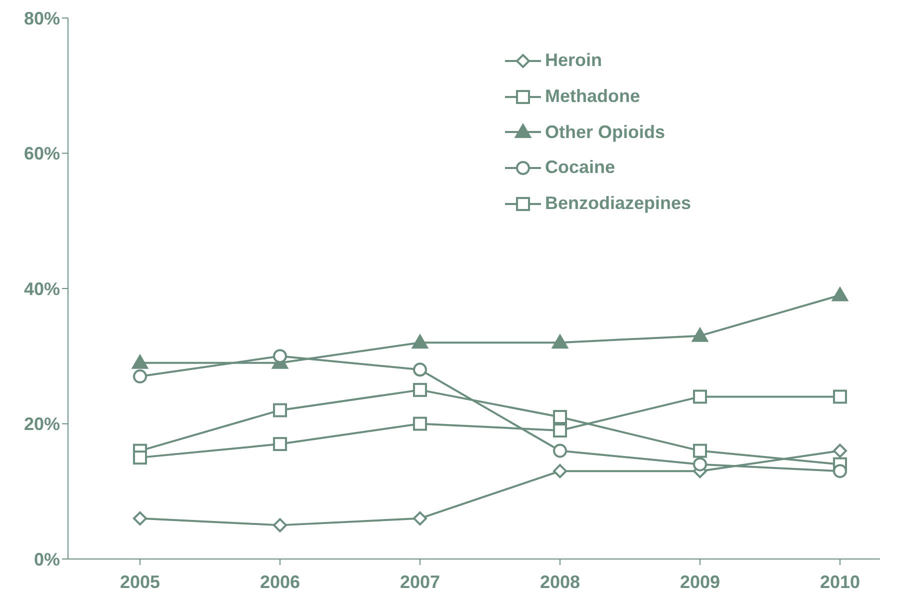 This screenshot has width=900, height=603. What do you see at coordinates (580, 167) in the screenshot?
I see `legend-label: Cocaine` at bounding box center [580, 167].